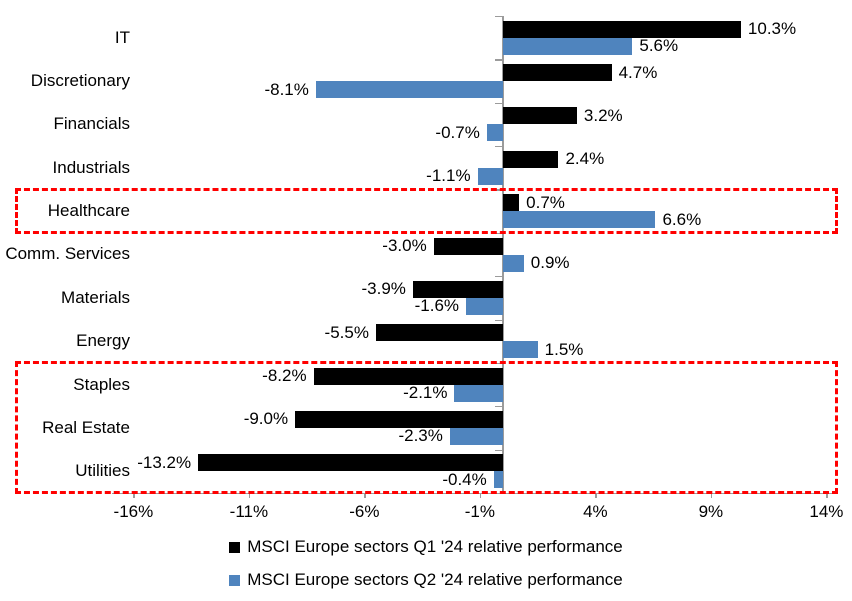  I want to click on bar-value-label: -2.1%, so click(425, 393).